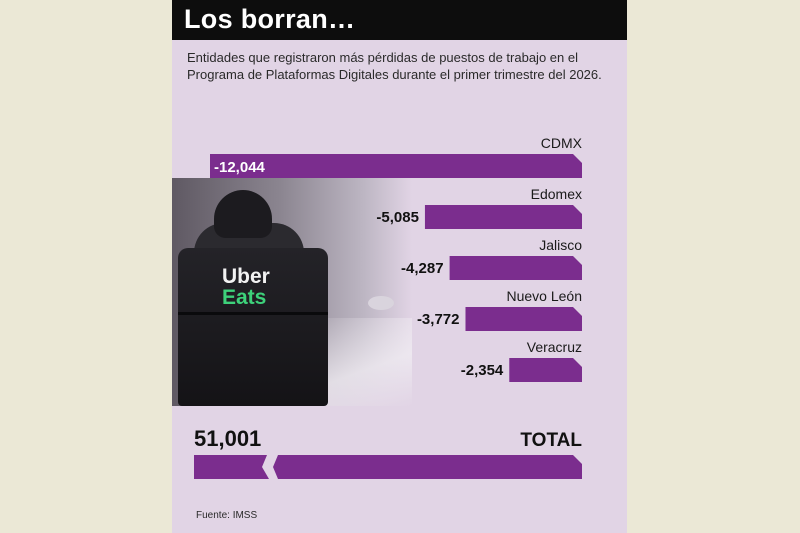 The height and width of the screenshot is (533, 800). What do you see at coordinates (523, 319) in the screenshot?
I see `bar-nuevo-leon` at bounding box center [523, 319].